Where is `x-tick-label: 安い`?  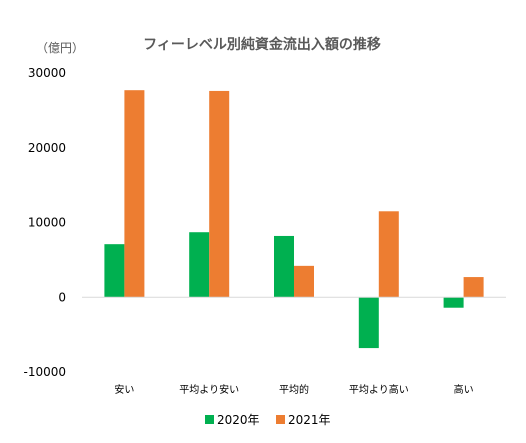 x-tick-label: 安い is located at coordinates (124, 389).